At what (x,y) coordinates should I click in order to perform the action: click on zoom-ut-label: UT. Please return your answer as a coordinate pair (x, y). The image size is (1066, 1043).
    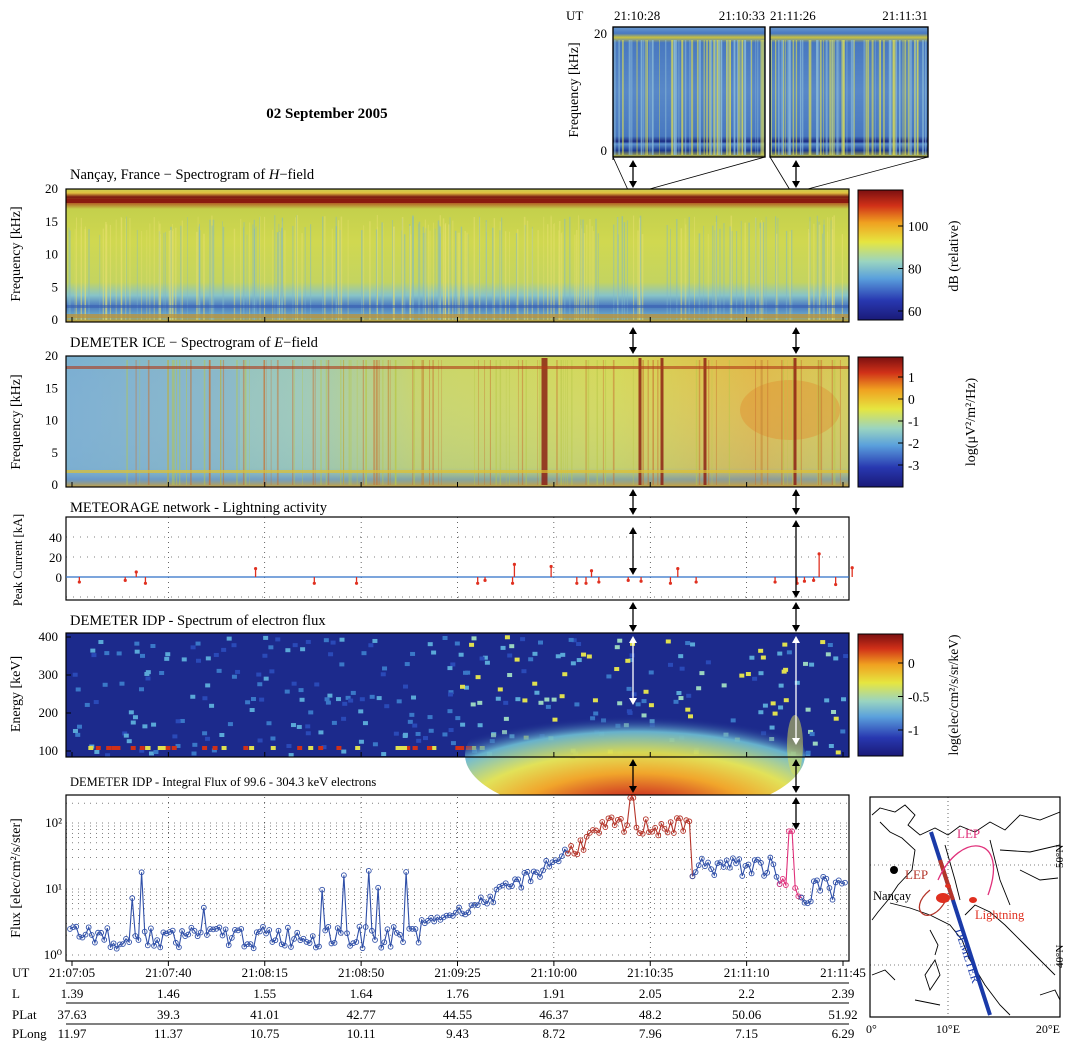
    Looking at the image, I should click on (574, 15).